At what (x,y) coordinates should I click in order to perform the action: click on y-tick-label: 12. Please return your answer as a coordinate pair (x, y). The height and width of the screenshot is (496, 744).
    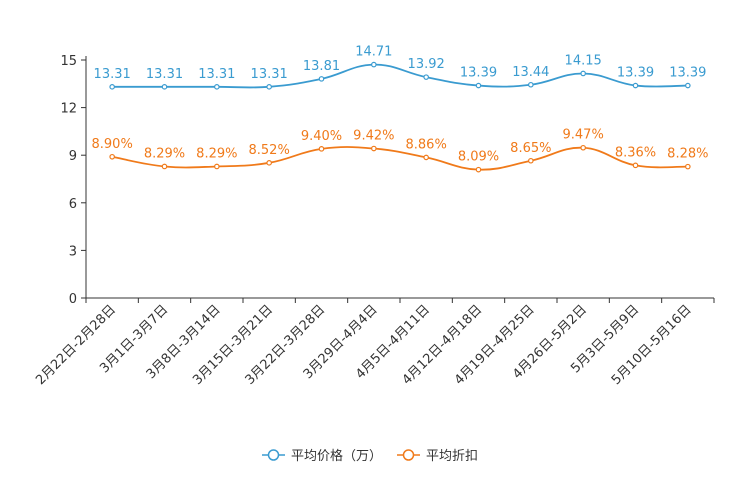
    Looking at the image, I should click on (68, 109).